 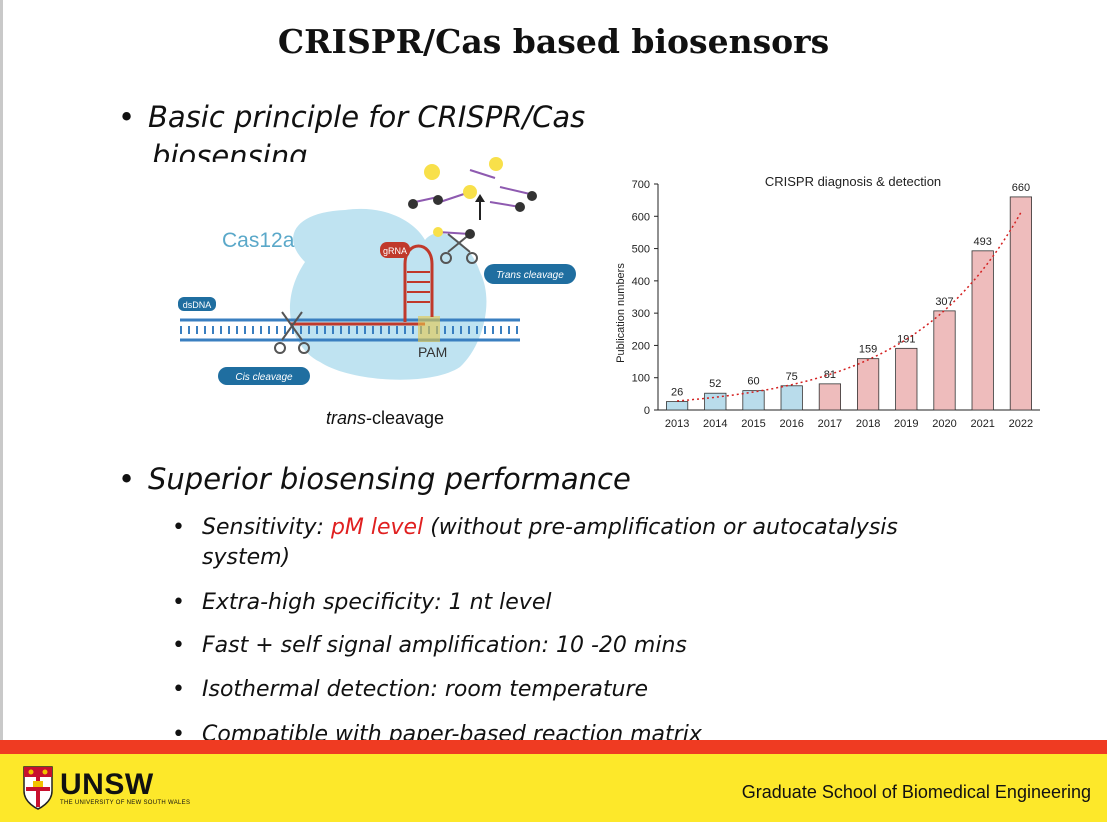 I want to click on sub-bullet-specificity: • Extra-high specificity: 1 nt level, so click(x=361, y=602).